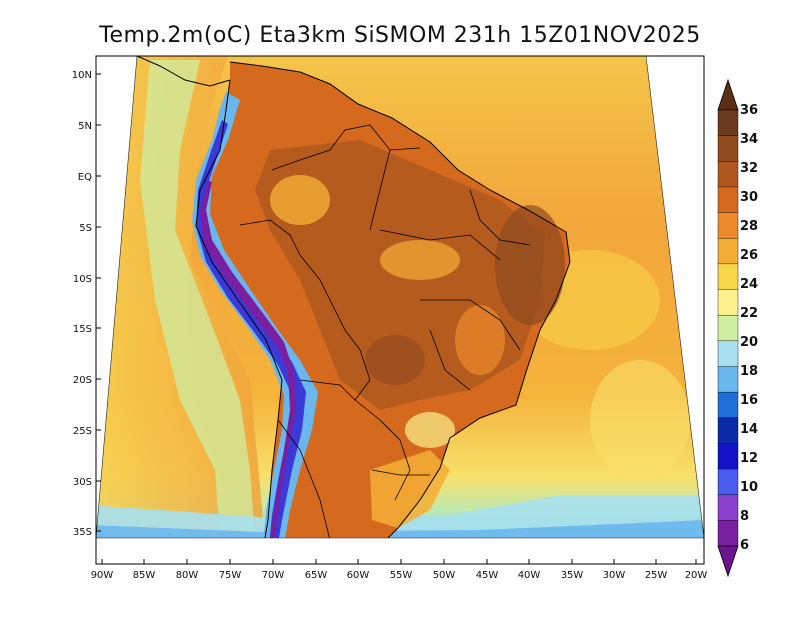 The height and width of the screenshot is (618, 800). What do you see at coordinates (749, 197) in the screenshot?
I see `colorbar-label: 30` at bounding box center [749, 197].